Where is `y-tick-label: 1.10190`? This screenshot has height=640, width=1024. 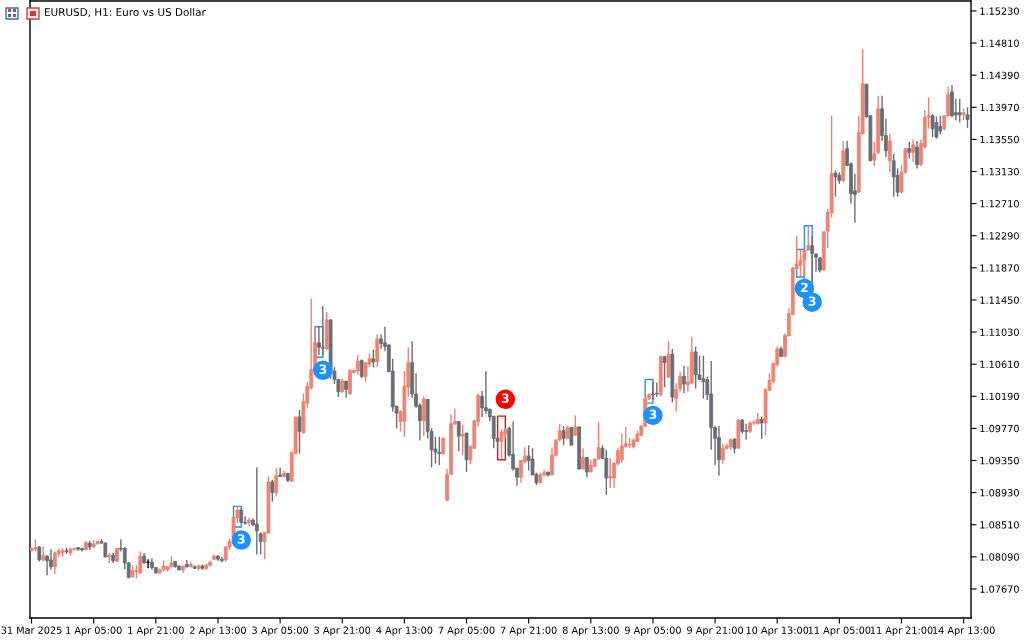 y-tick-label: 1.10190 is located at coordinates (999, 396).